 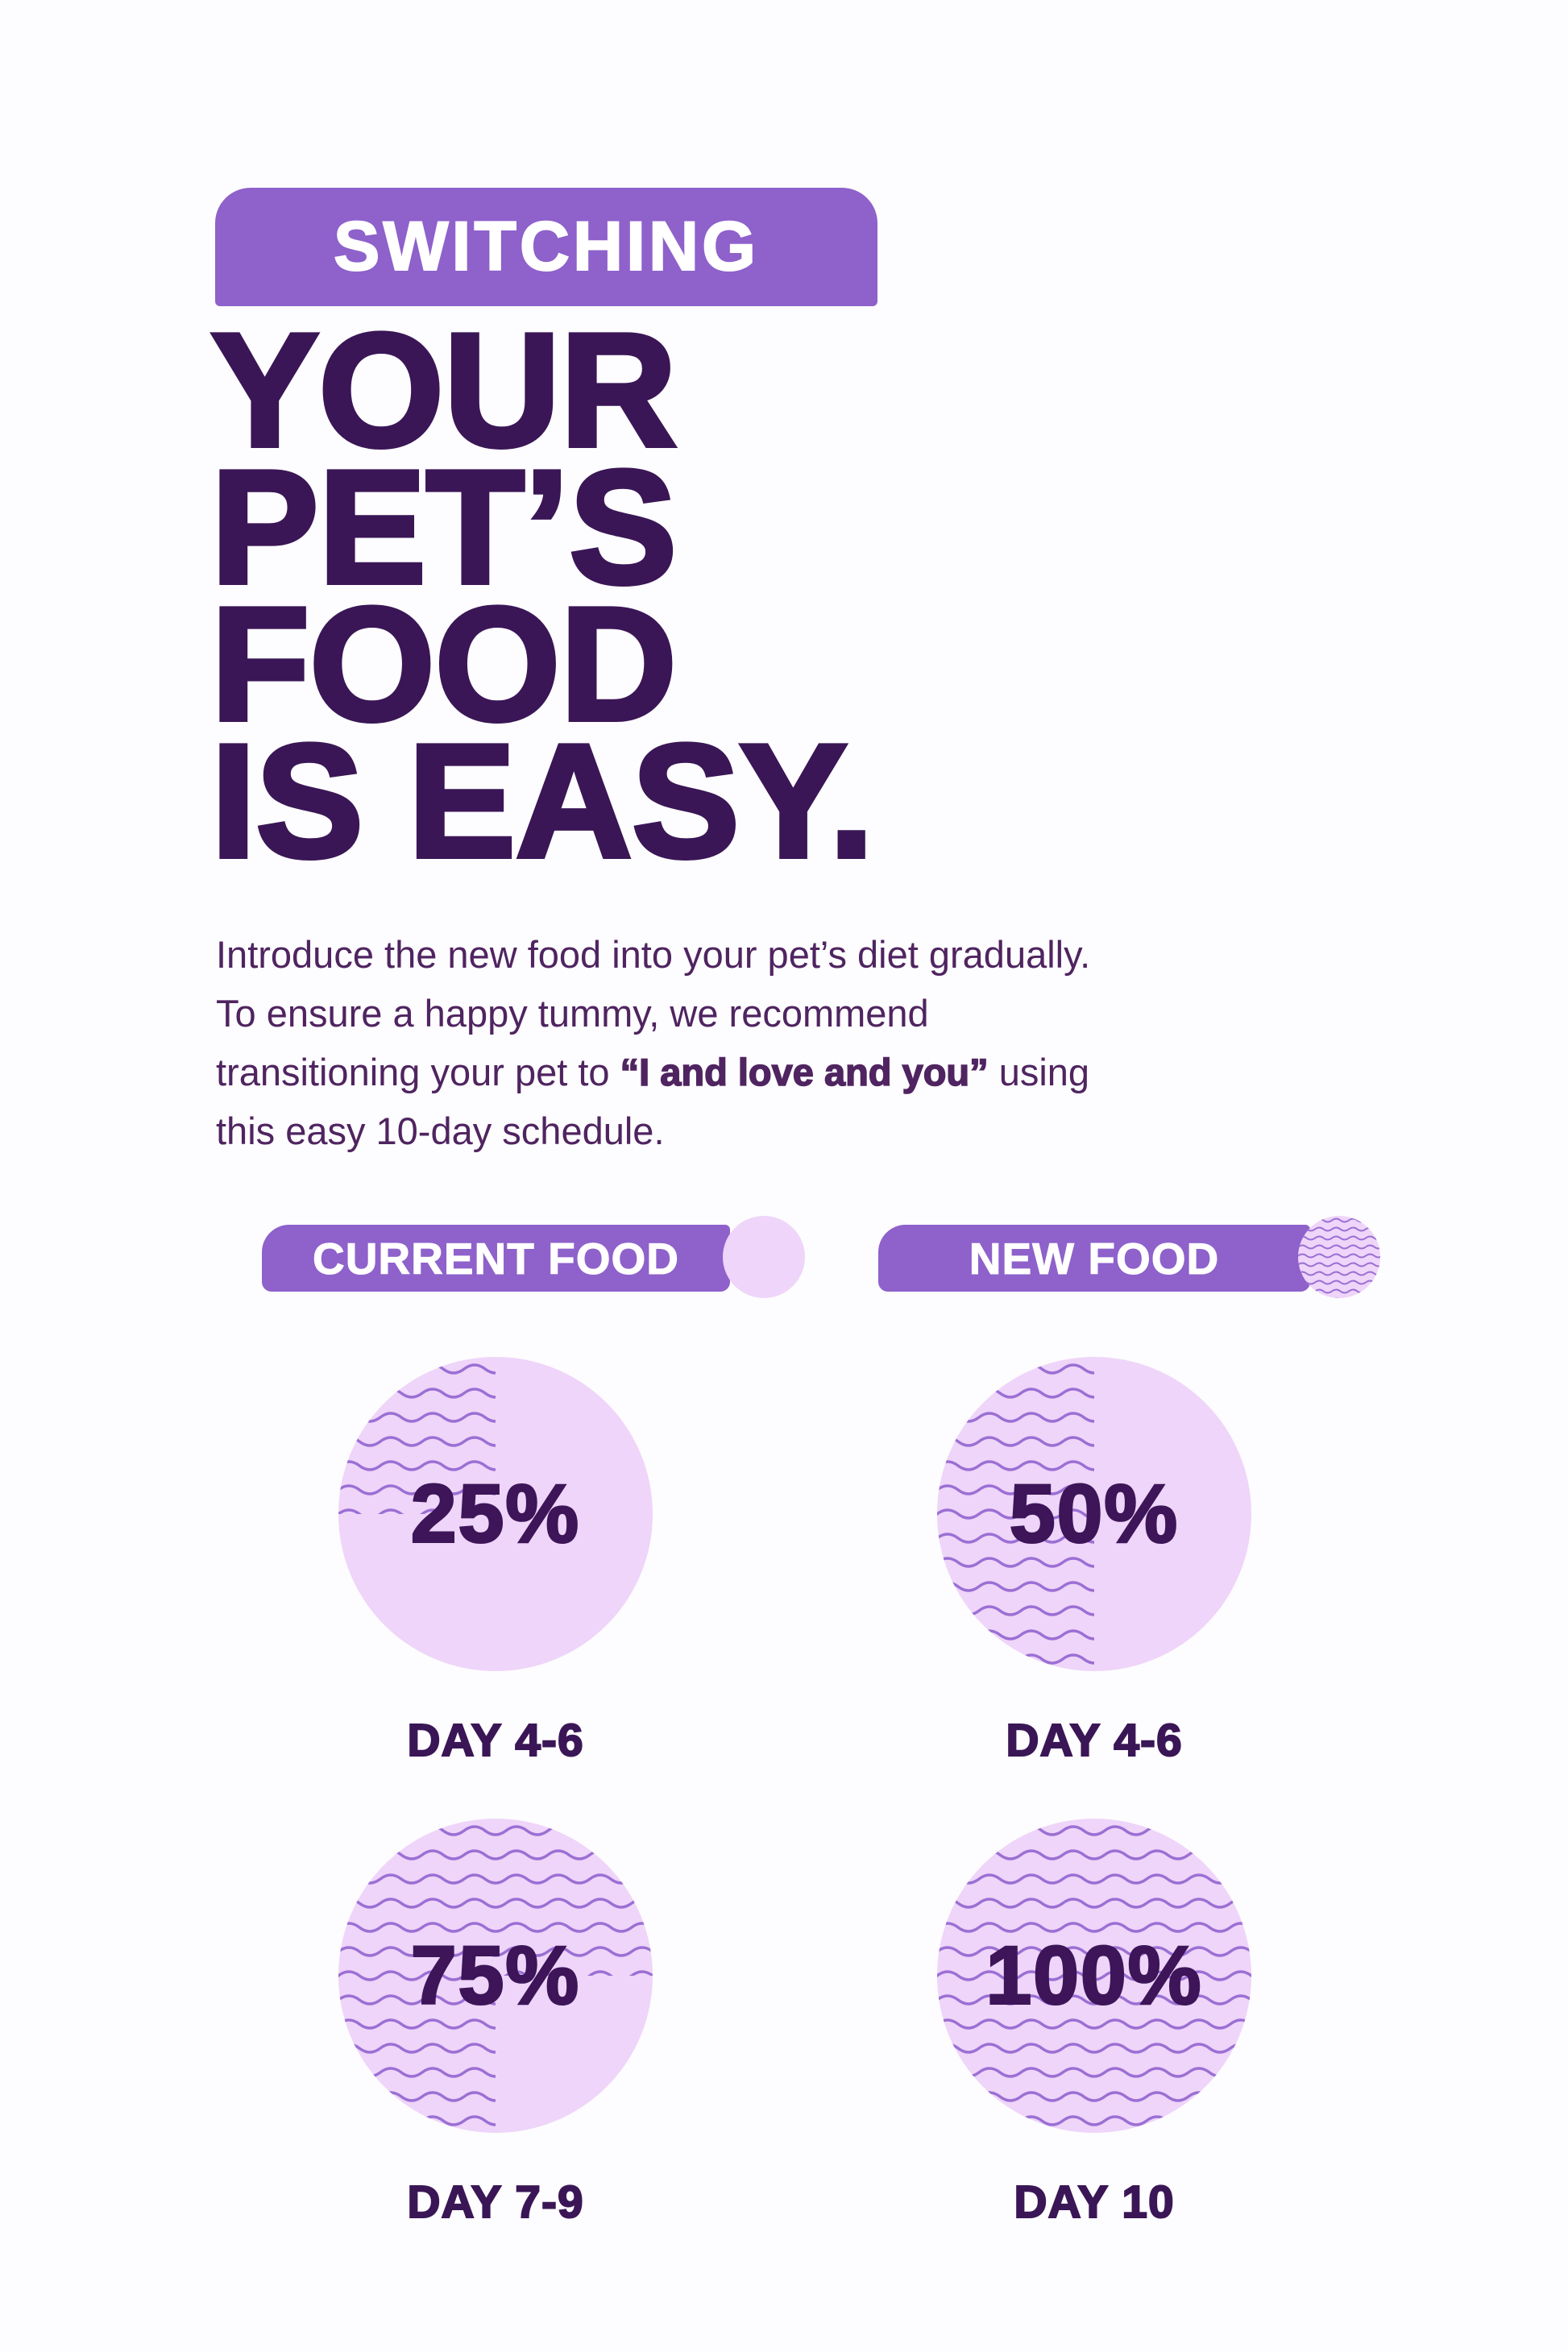 I want to click on food-mix-circle-100-graphic, so click(x=1094, y=1976).